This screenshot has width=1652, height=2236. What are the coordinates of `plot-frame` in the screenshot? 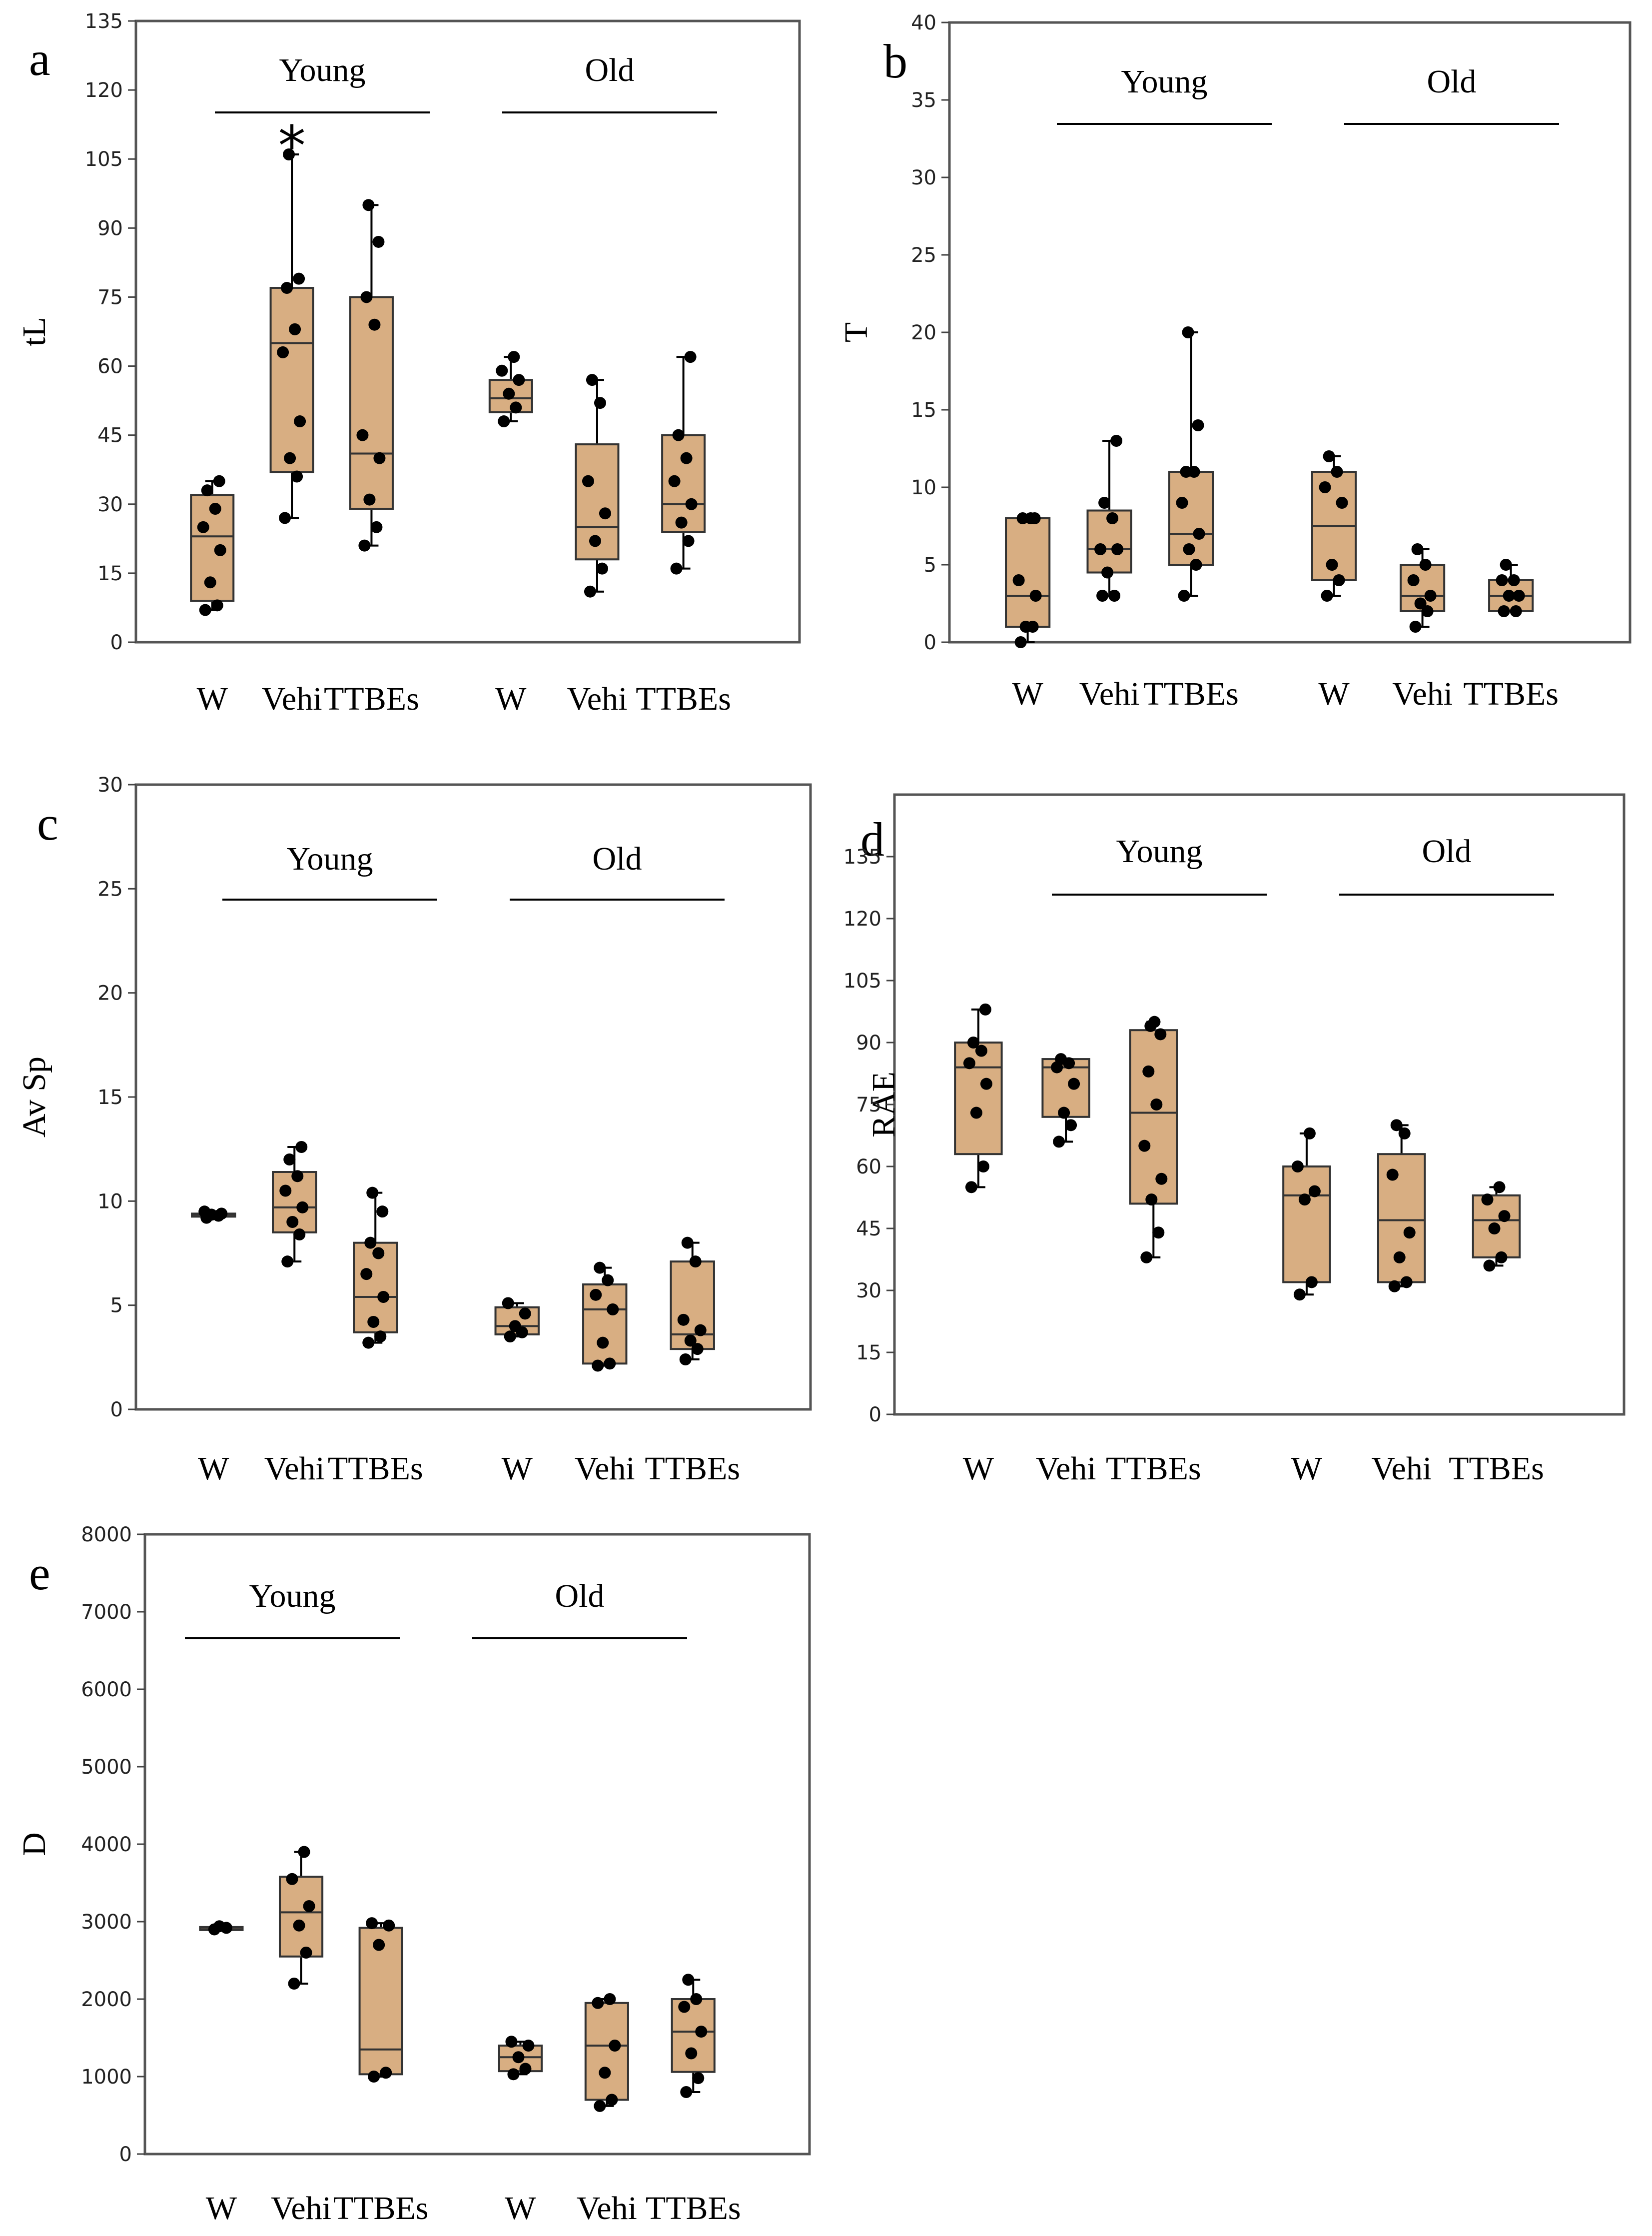 It's located at (467, 332).